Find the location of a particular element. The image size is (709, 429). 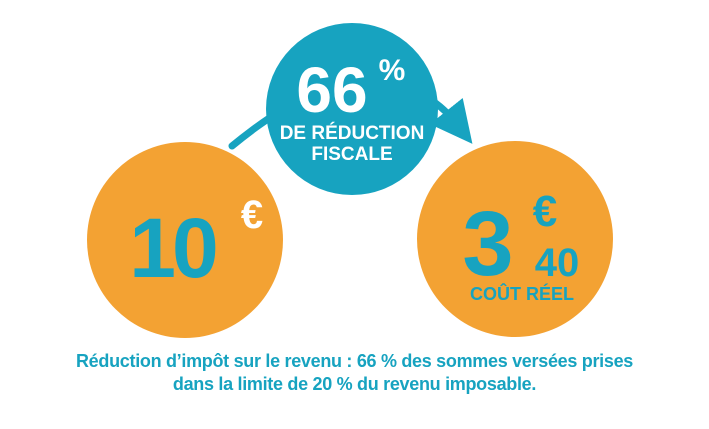

real-cost-whole: 3 is located at coordinates (487, 244).